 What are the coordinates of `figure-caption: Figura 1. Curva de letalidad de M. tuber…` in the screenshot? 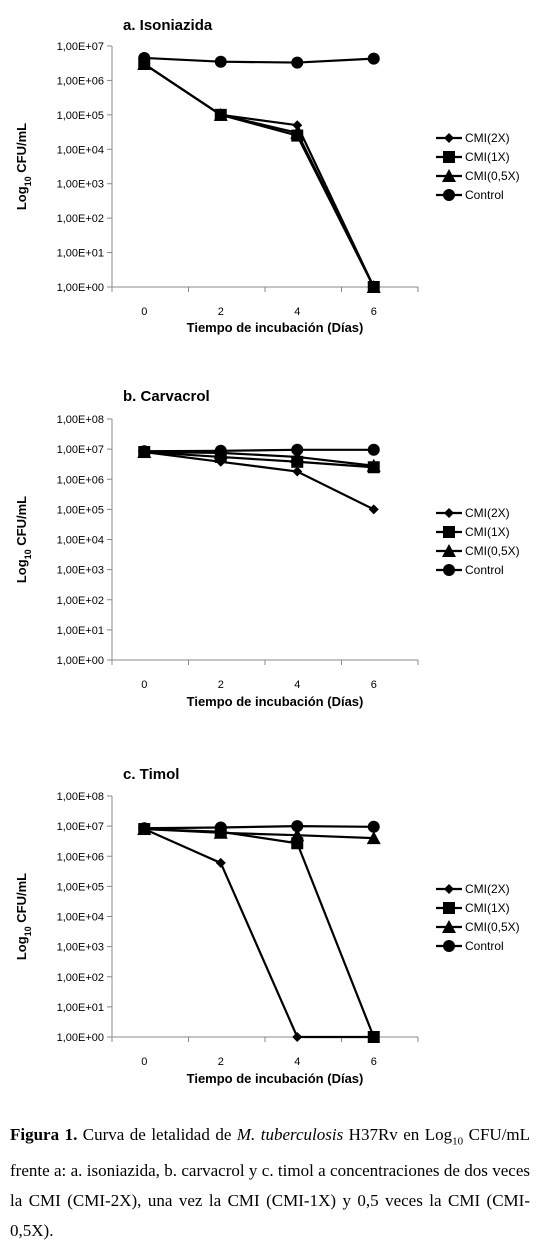 It's located at (270, 1183).